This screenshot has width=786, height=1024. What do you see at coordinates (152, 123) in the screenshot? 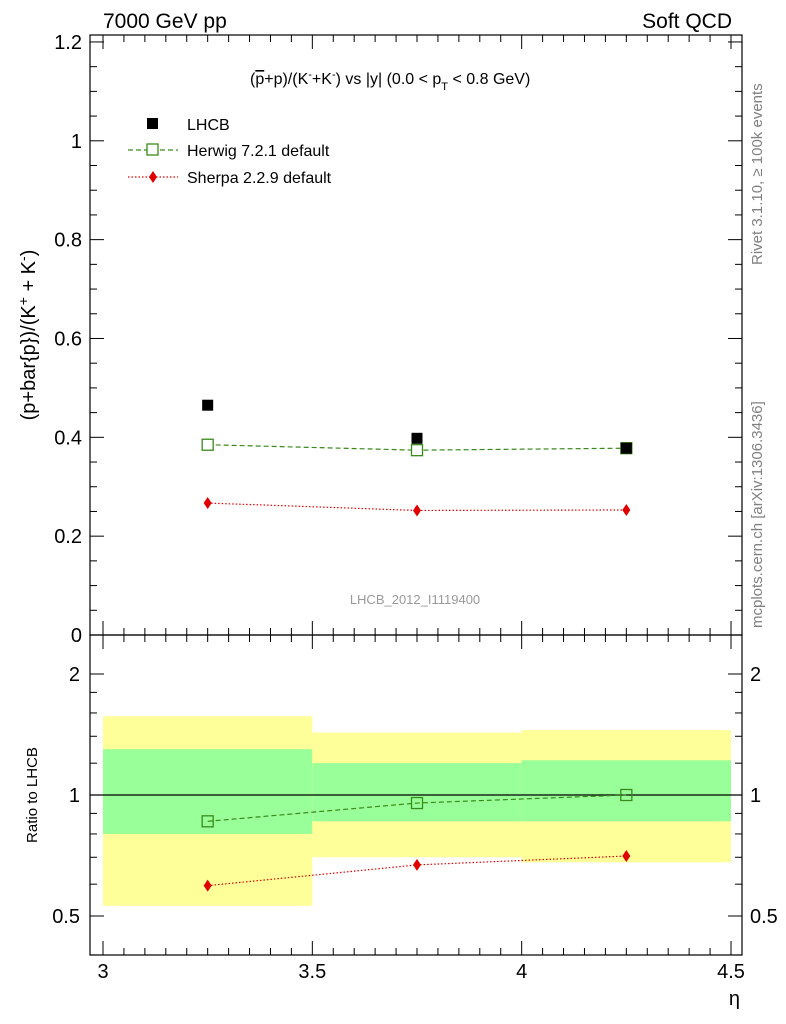
I see `legend-marker-lhcb` at bounding box center [152, 123].